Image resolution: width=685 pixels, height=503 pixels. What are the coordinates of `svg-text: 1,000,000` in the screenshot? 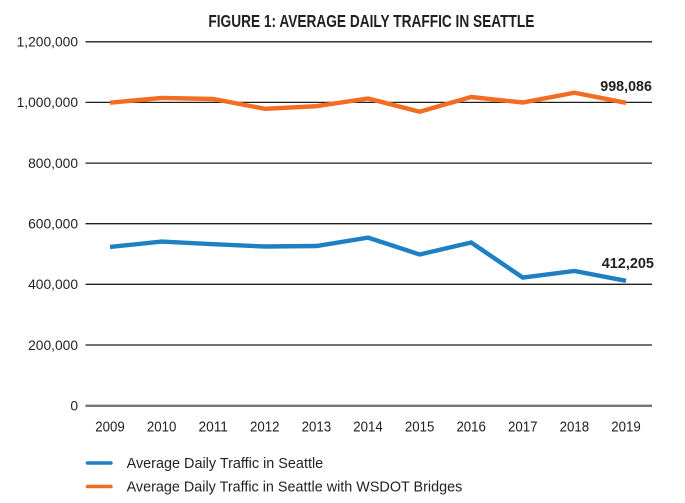 It's located at (48, 102).